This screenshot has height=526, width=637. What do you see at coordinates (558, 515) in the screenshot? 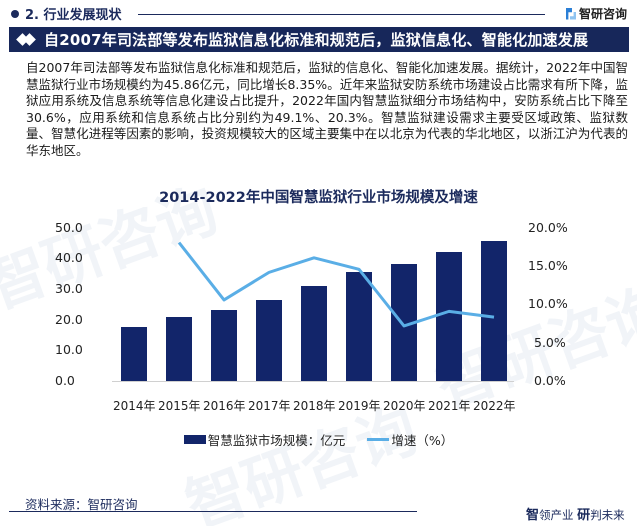
I see `slogan-part: 领产业` at bounding box center [558, 515].